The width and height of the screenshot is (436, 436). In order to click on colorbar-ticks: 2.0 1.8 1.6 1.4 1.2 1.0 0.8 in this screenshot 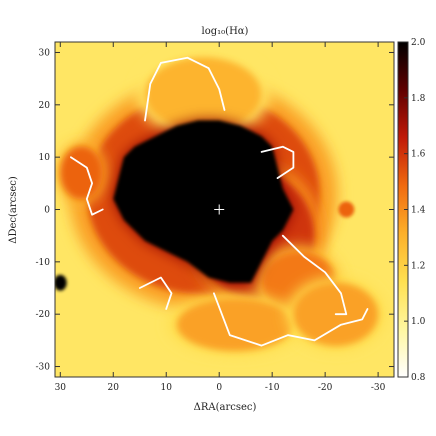, I will do `click(415, 210)`.